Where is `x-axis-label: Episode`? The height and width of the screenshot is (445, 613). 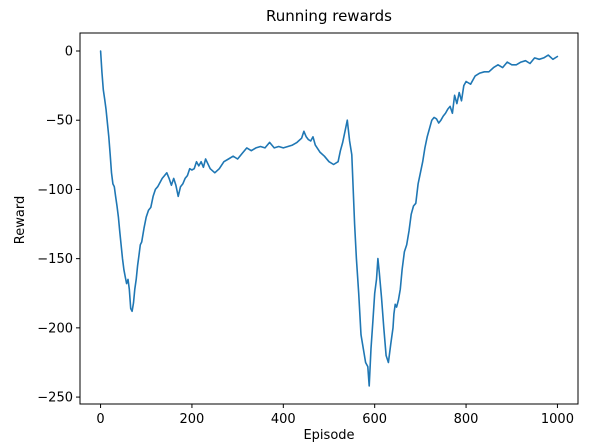
x-axis-label: Episode is located at coordinates (328, 435).